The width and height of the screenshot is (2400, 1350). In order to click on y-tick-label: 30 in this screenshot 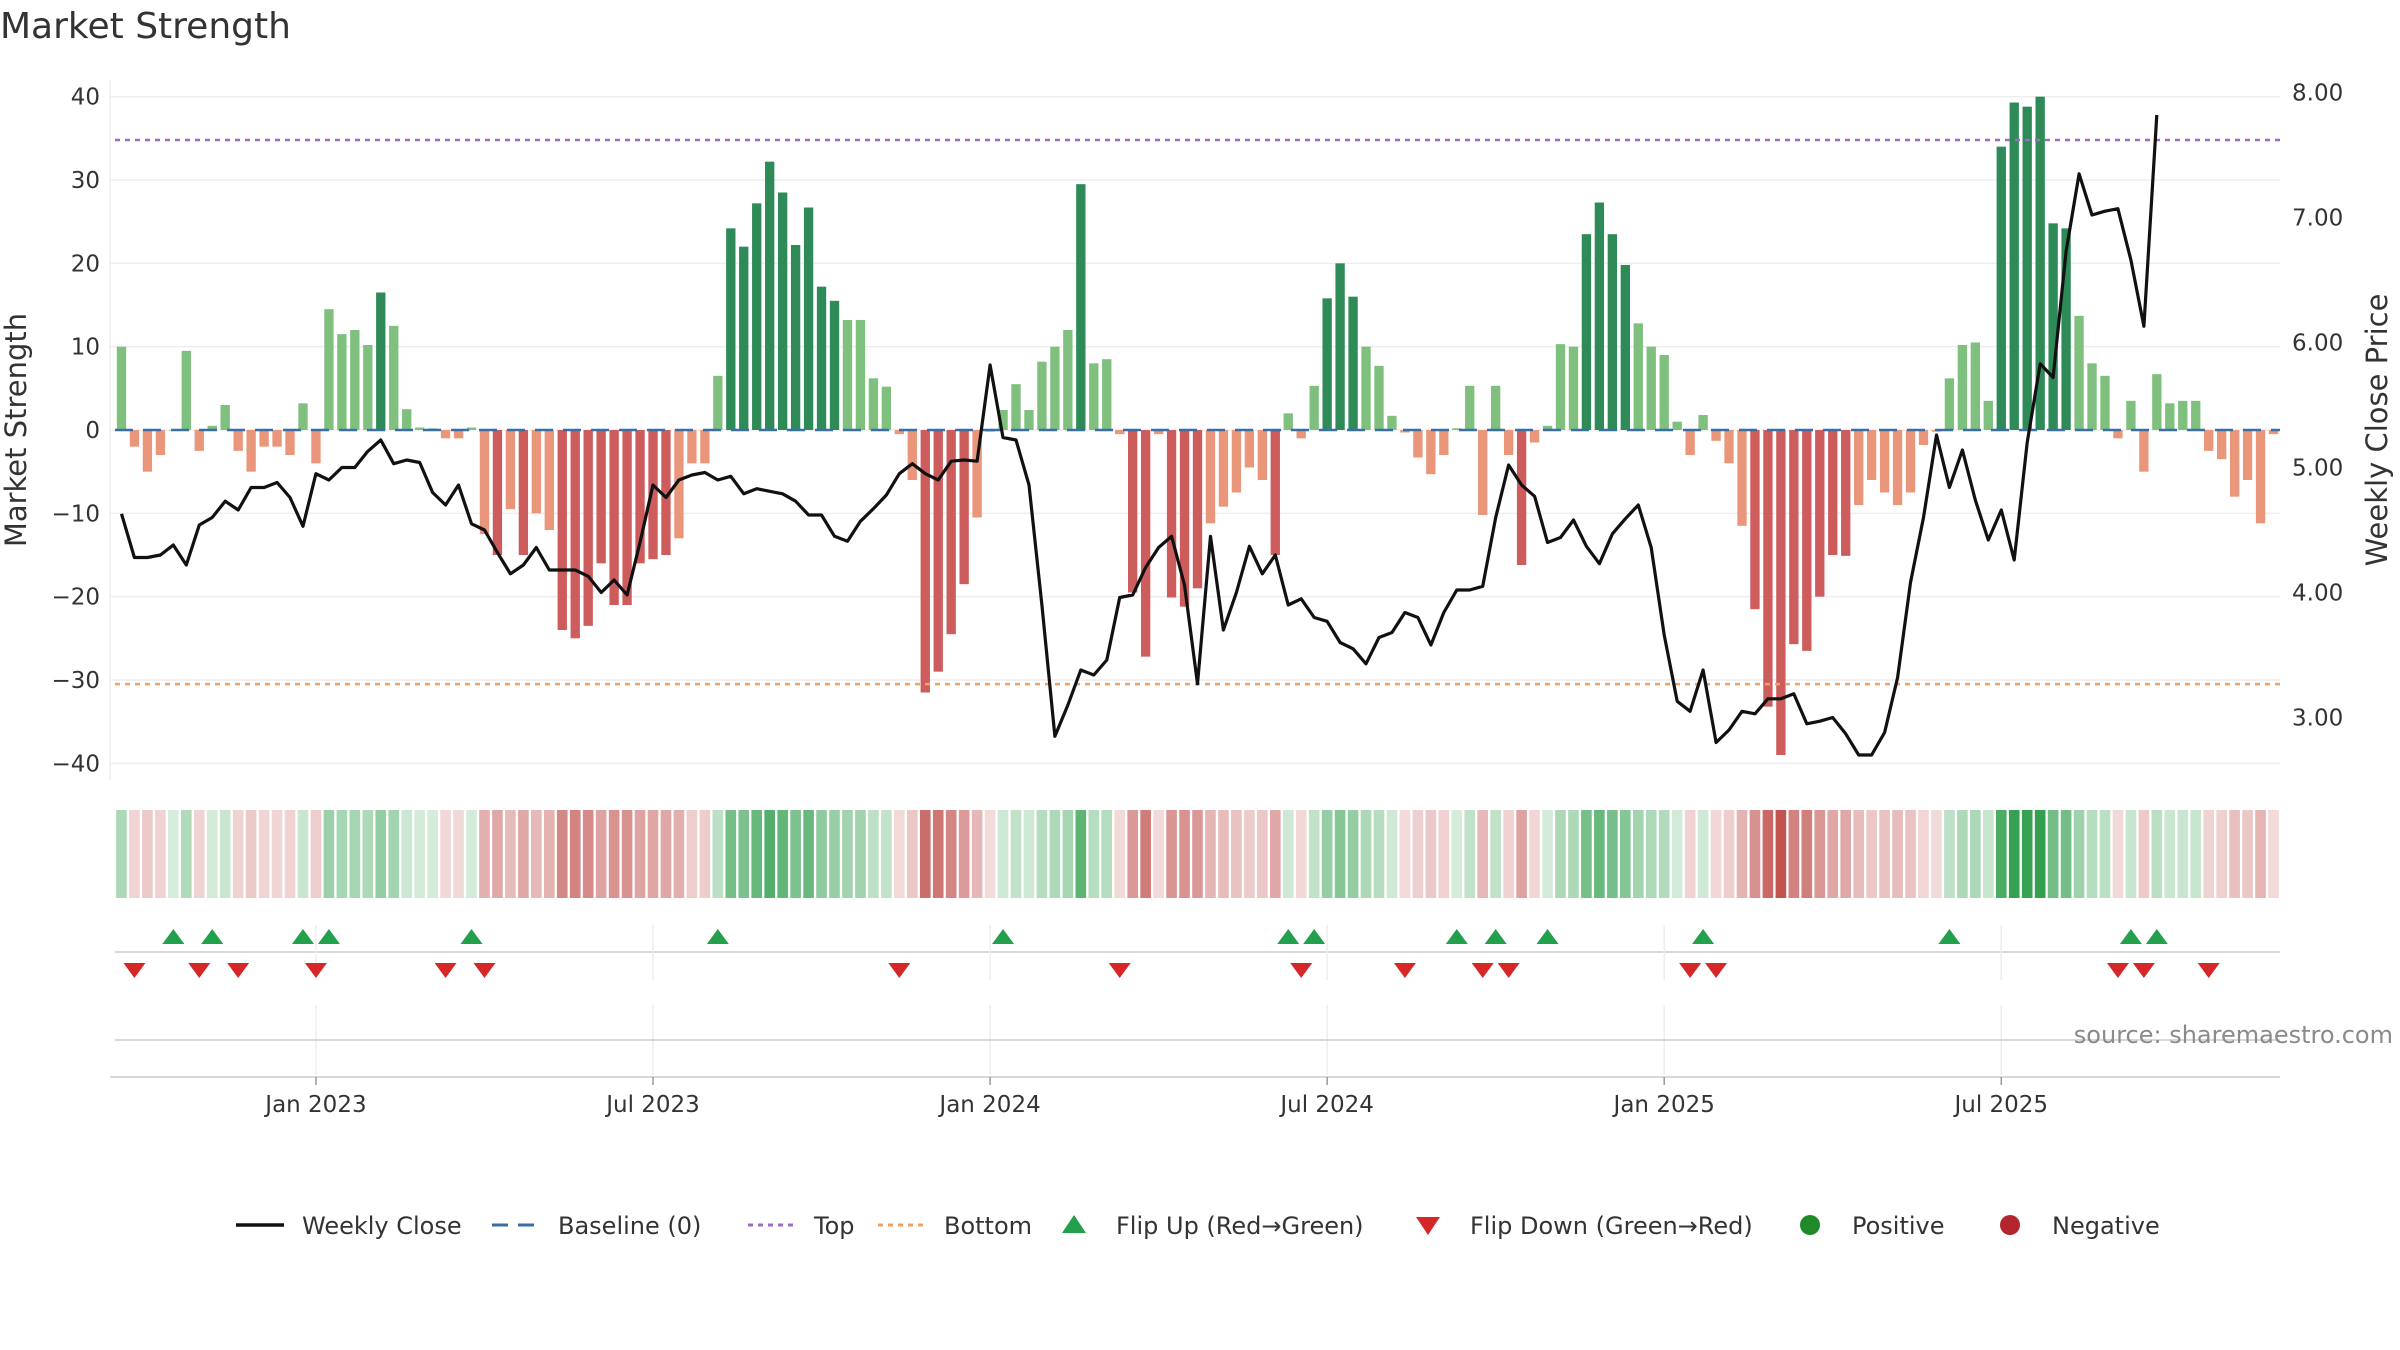, I will do `click(85, 181)`.